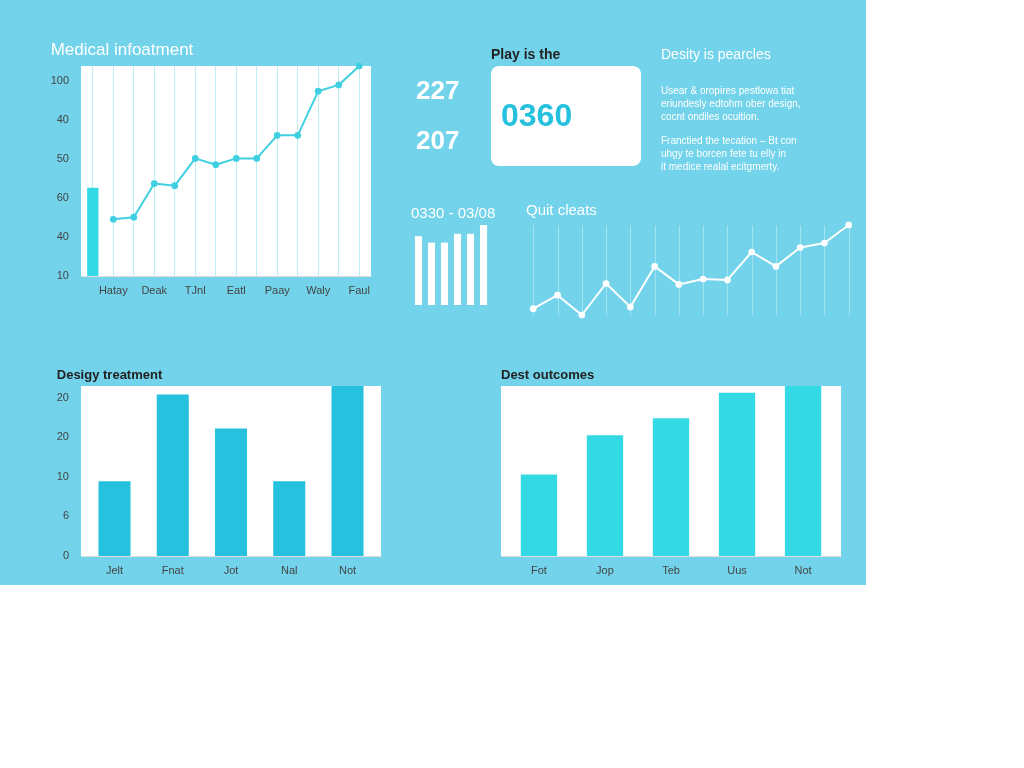 This screenshot has width=1024, height=768. I want to click on chart-title: Desigy treatment, so click(109, 374).